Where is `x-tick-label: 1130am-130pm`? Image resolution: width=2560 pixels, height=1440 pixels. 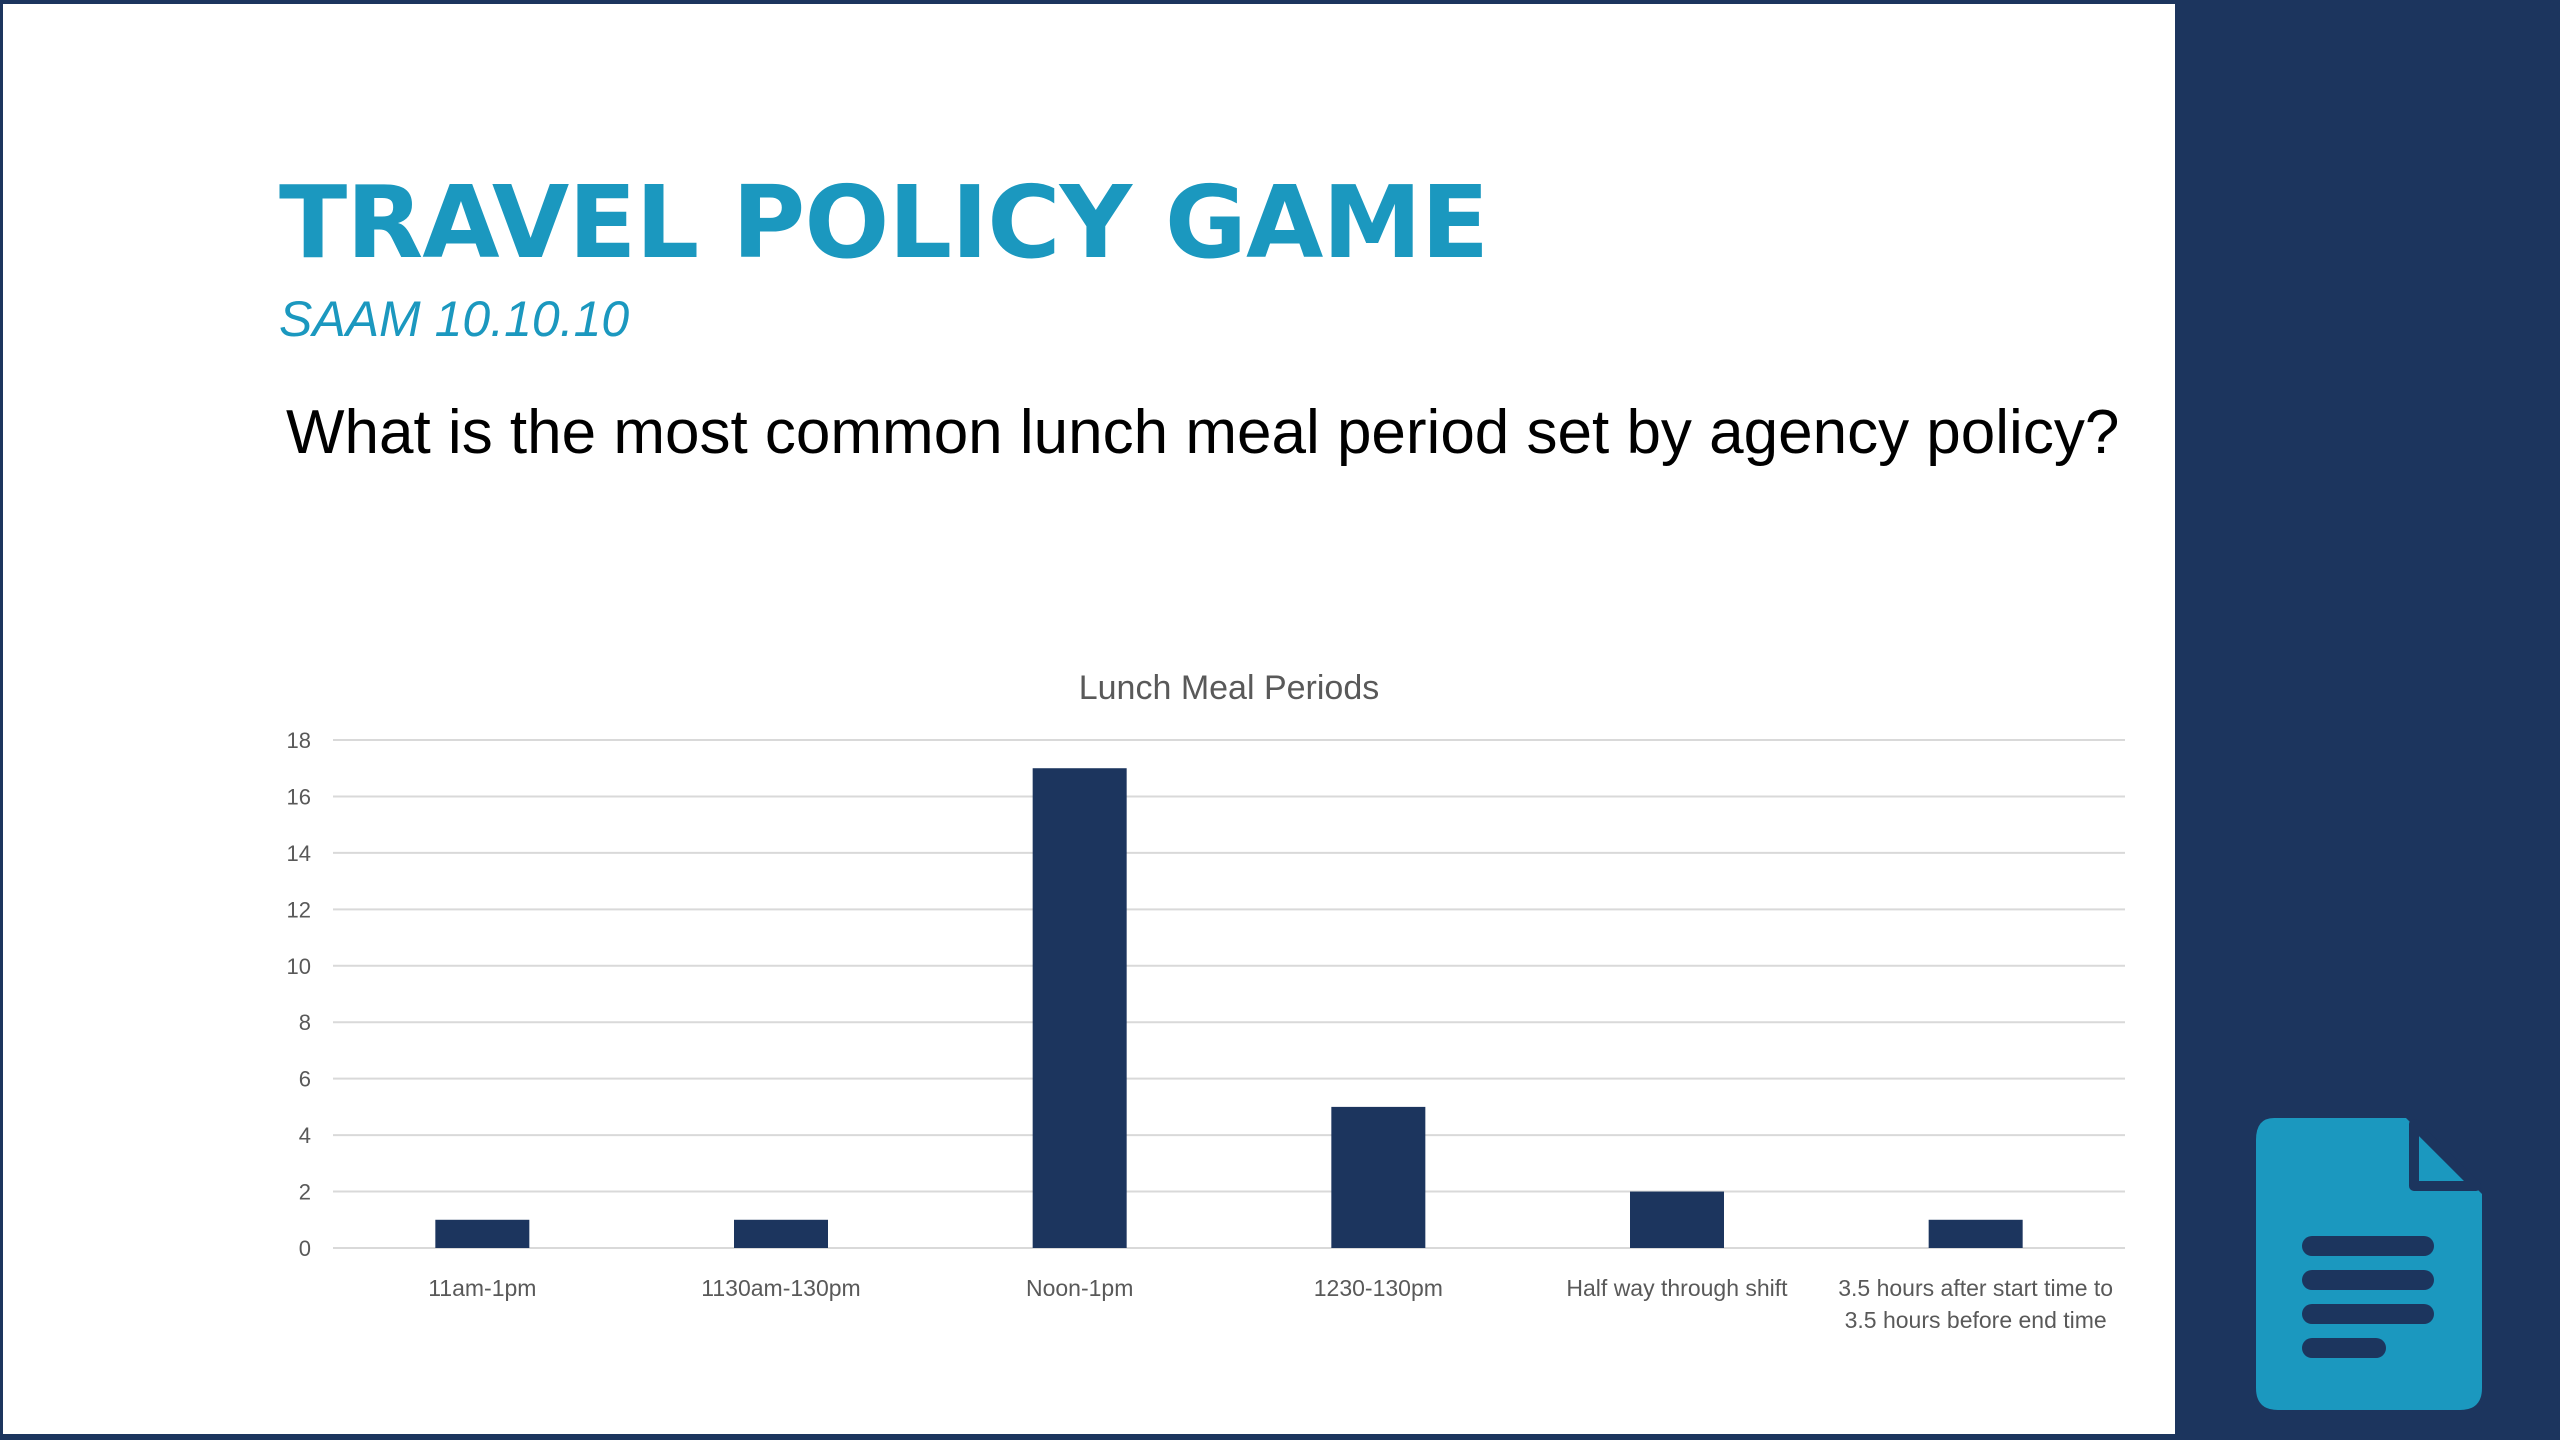 x-tick-label: 1130am-130pm is located at coordinates (780, 1288).